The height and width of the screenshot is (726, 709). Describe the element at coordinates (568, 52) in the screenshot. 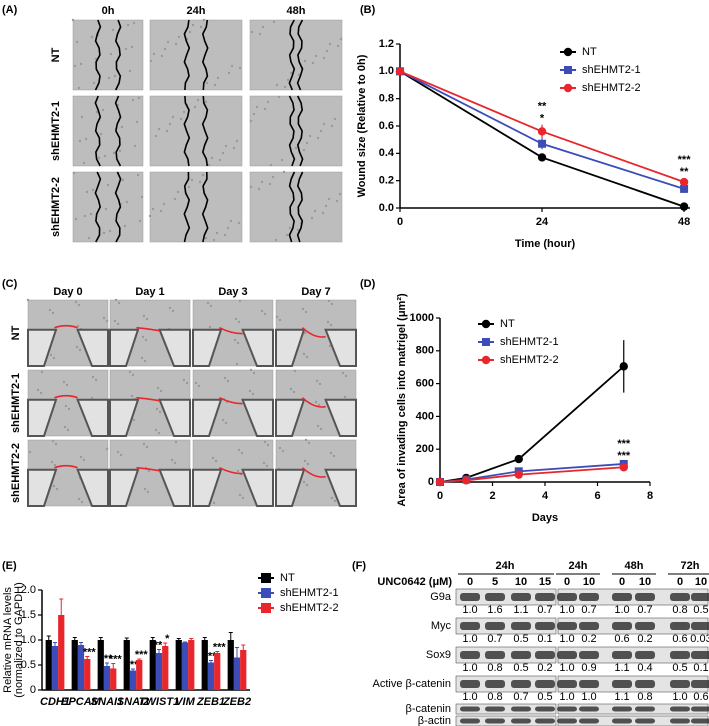

I see `legend-marker` at that location.